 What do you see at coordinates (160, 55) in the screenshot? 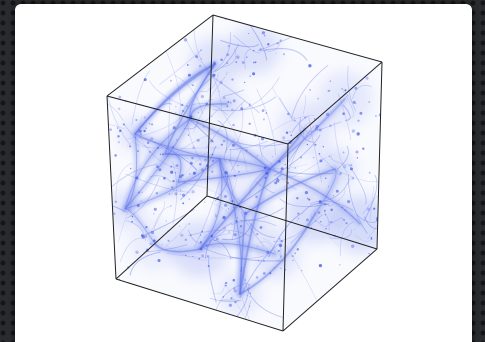
I see `cube-edge-top-left` at bounding box center [160, 55].